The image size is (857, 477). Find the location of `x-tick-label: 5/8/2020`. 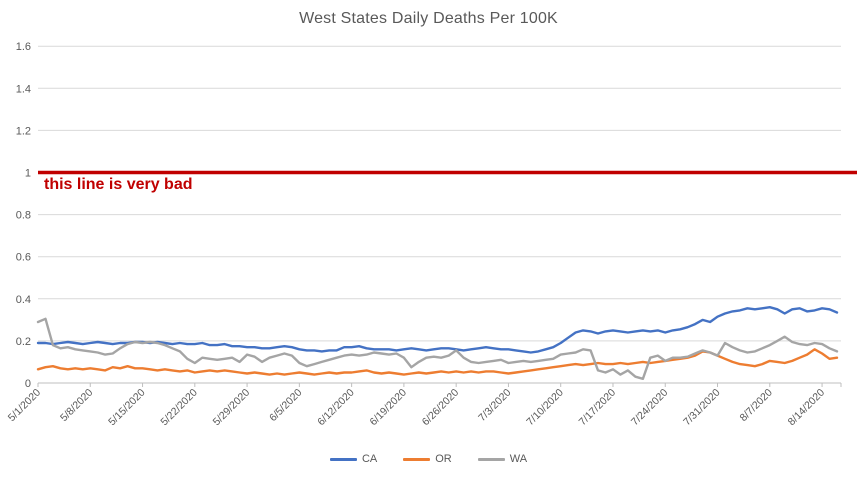

x-tick-label: 5/8/2020 is located at coordinates (76, 405).